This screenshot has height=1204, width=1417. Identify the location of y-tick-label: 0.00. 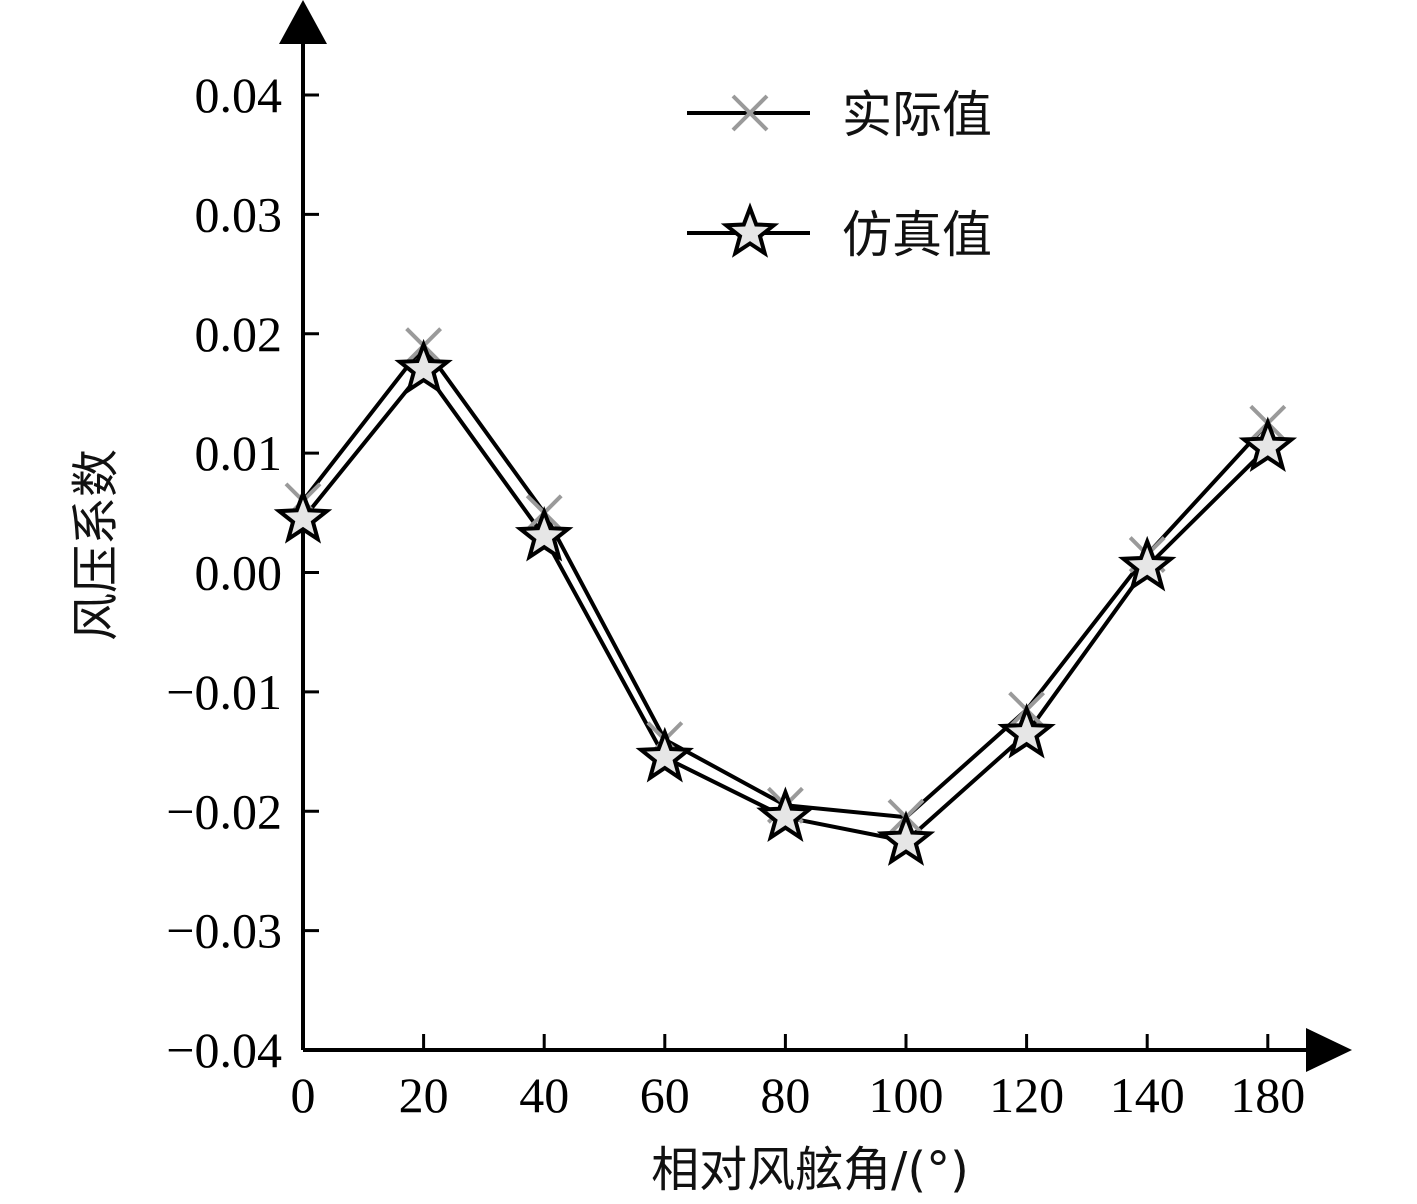
(239, 573).